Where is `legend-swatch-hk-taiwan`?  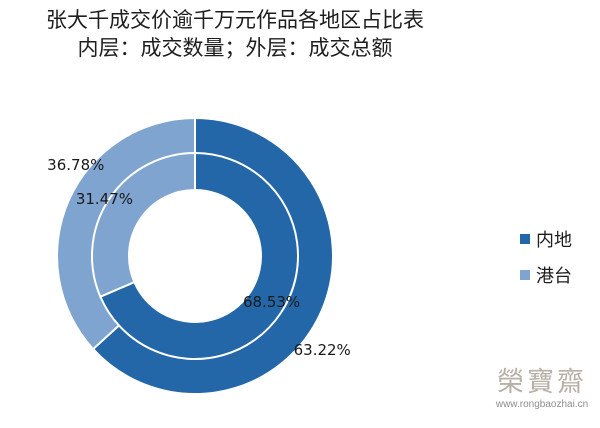 legend-swatch-hk-taiwan is located at coordinates (525, 275).